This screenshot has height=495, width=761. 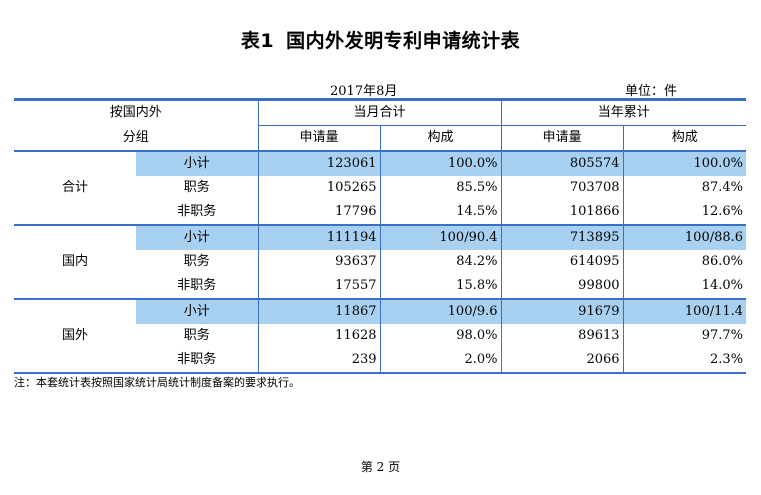 What do you see at coordinates (319, 361) in the screenshot?
I see `month-count: 239` at bounding box center [319, 361].